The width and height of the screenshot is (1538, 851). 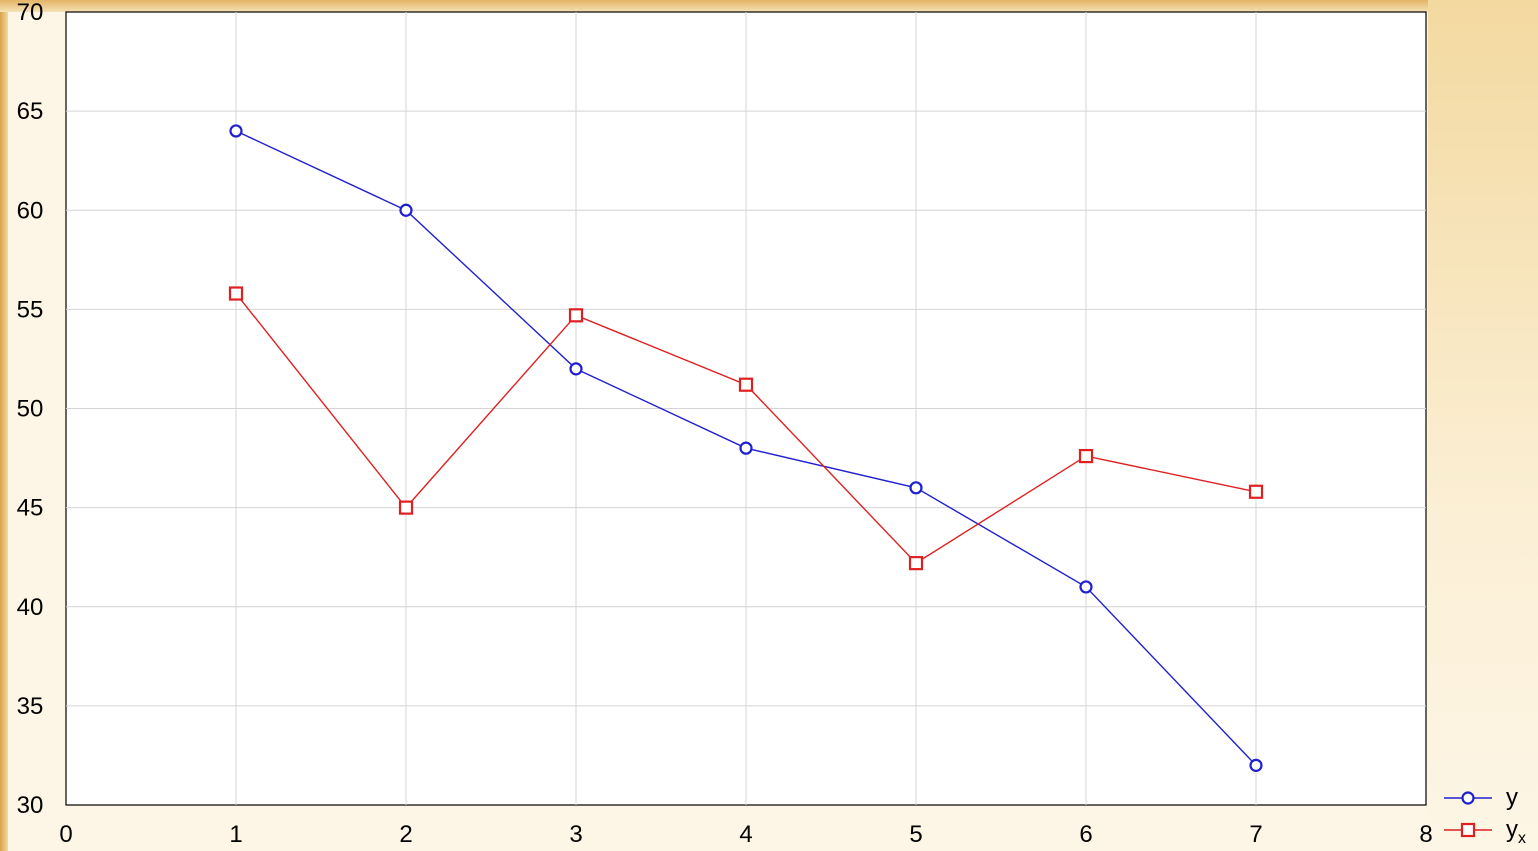 What do you see at coordinates (405, 834) in the screenshot?
I see `x-tick-label: 2` at bounding box center [405, 834].